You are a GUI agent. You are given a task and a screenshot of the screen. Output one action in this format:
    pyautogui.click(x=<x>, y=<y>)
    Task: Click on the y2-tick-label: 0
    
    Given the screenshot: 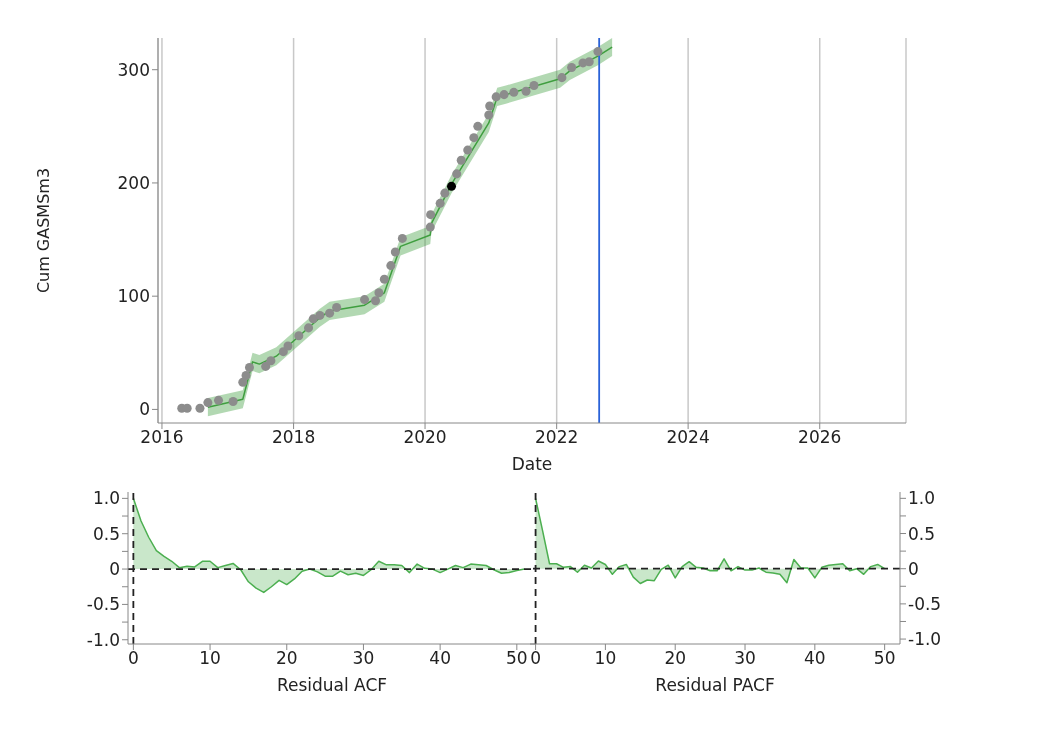 What is the action you would take?
    pyautogui.click(x=913, y=568)
    